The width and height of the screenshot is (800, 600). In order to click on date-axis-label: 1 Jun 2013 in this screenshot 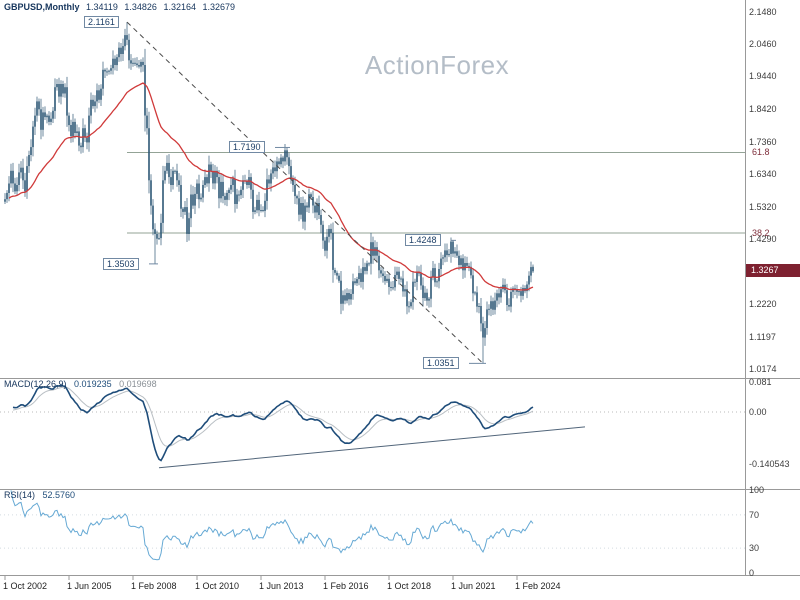, I will do `click(281, 586)`.